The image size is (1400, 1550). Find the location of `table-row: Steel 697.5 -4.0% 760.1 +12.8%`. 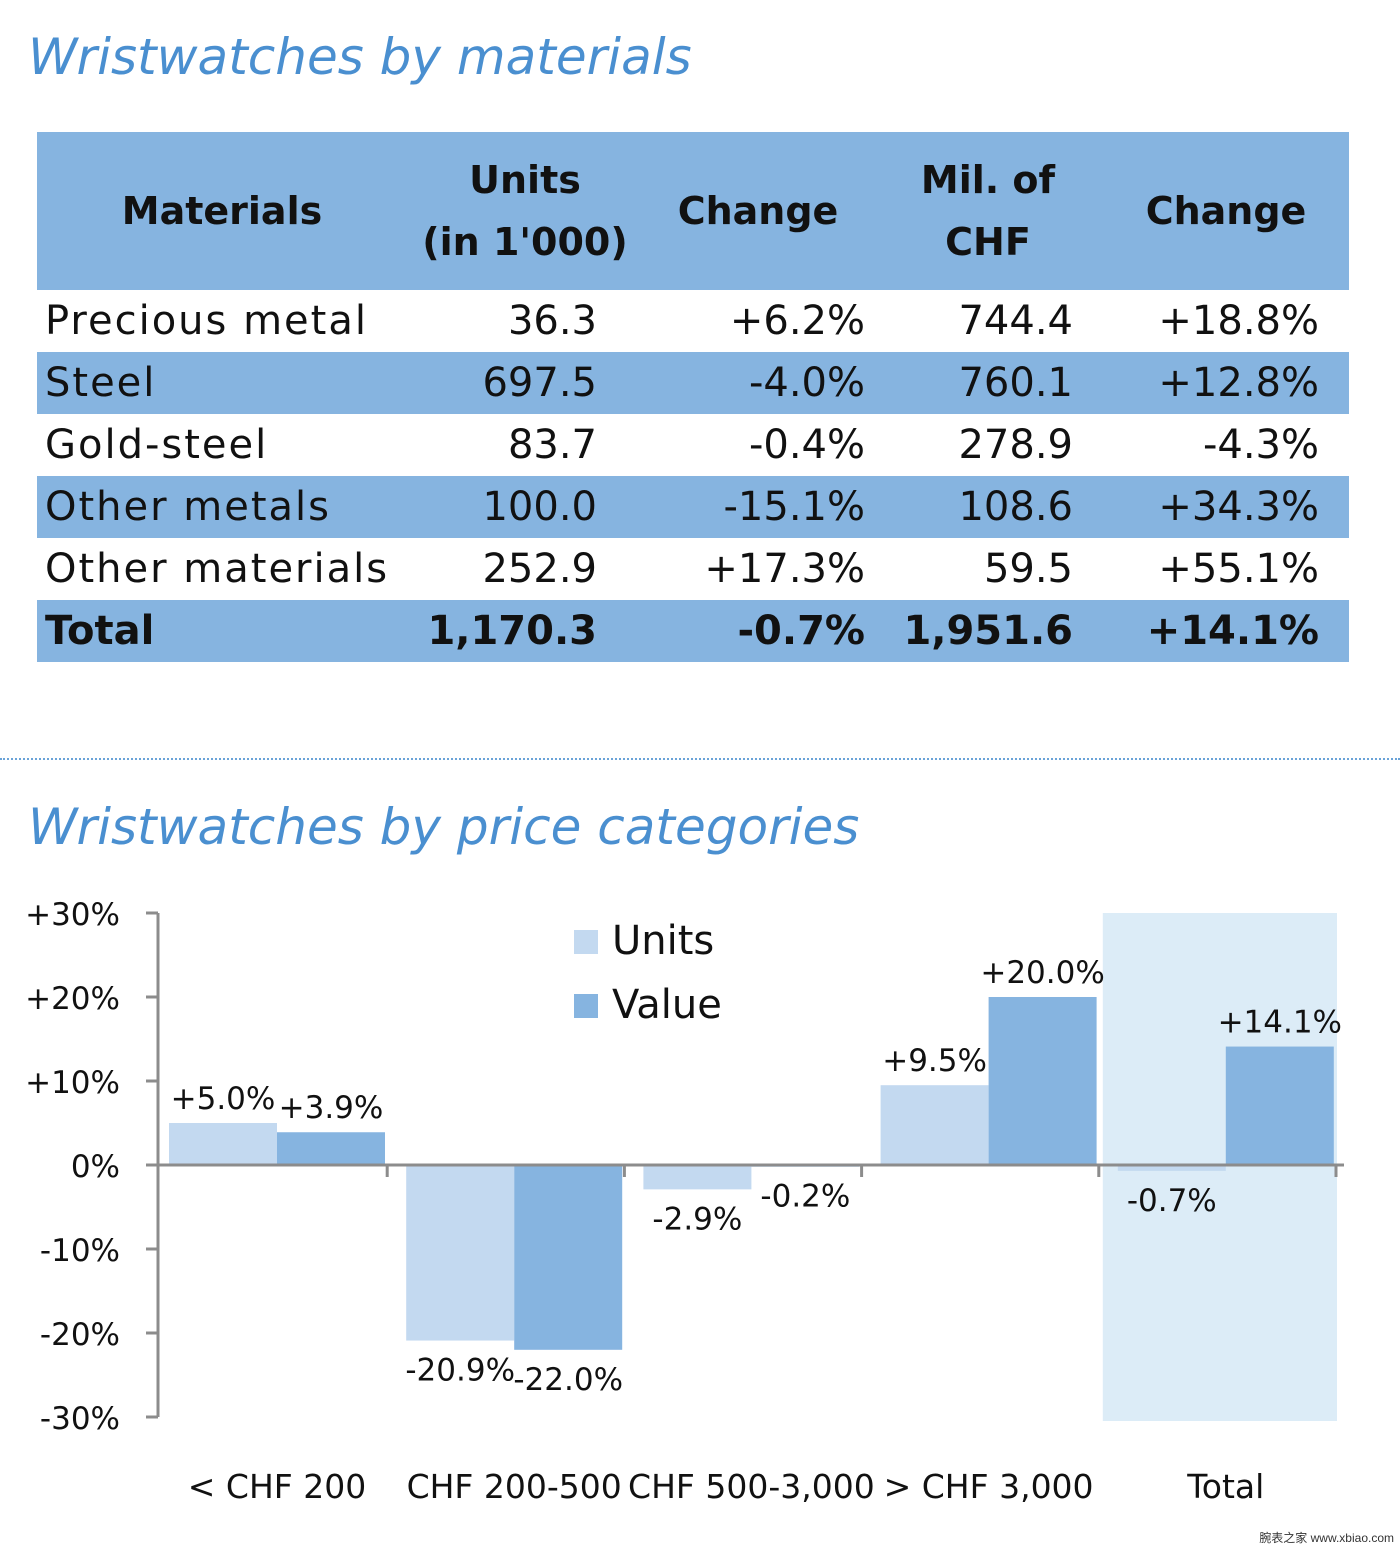

table-row: Steel 697.5 -4.0% 760.1 +12.8% is located at coordinates (693, 383).